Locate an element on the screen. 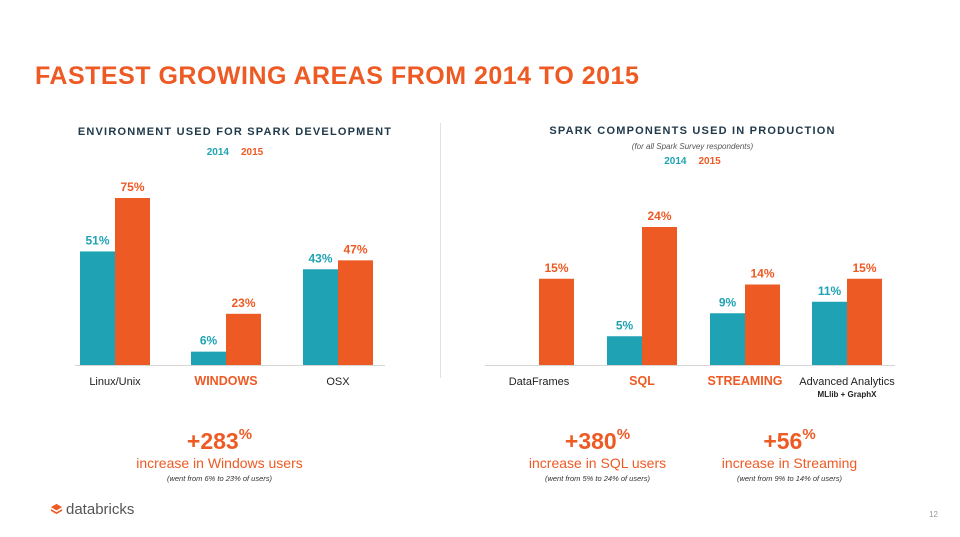 Image resolution: width=960 pixels, height=537 pixels. comp-data-label-2014-1: 5% is located at coordinates (625, 325).